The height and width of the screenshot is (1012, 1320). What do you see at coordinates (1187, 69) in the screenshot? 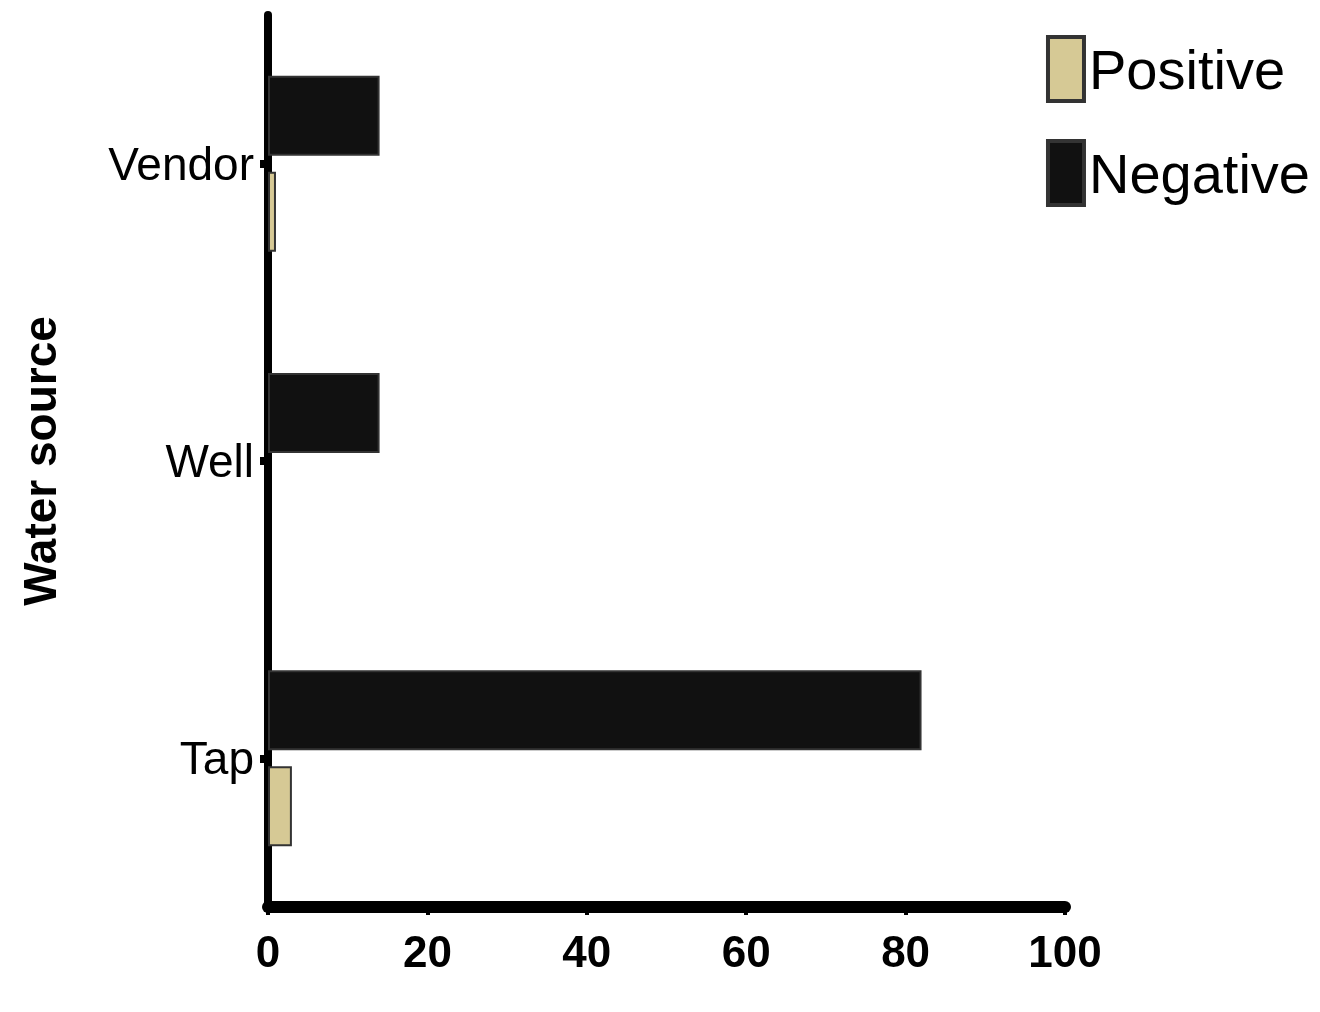
I see `legend-label: Positive` at bounding box center [1187, 69].